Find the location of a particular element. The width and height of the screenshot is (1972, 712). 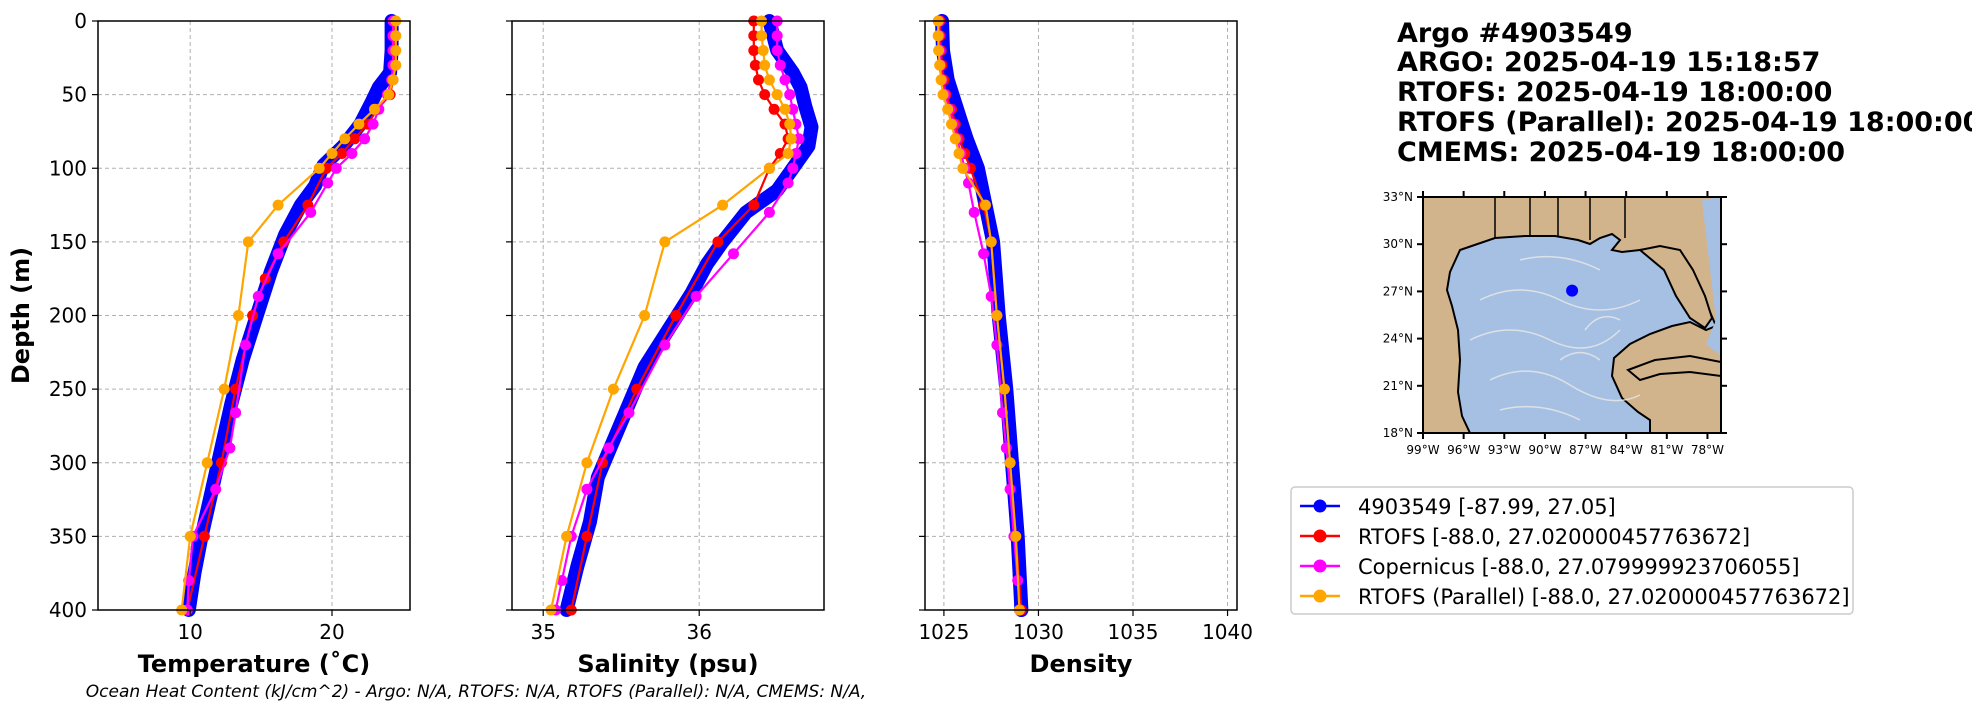

y-tick-label: 400 is located at coordinates (68, 610).